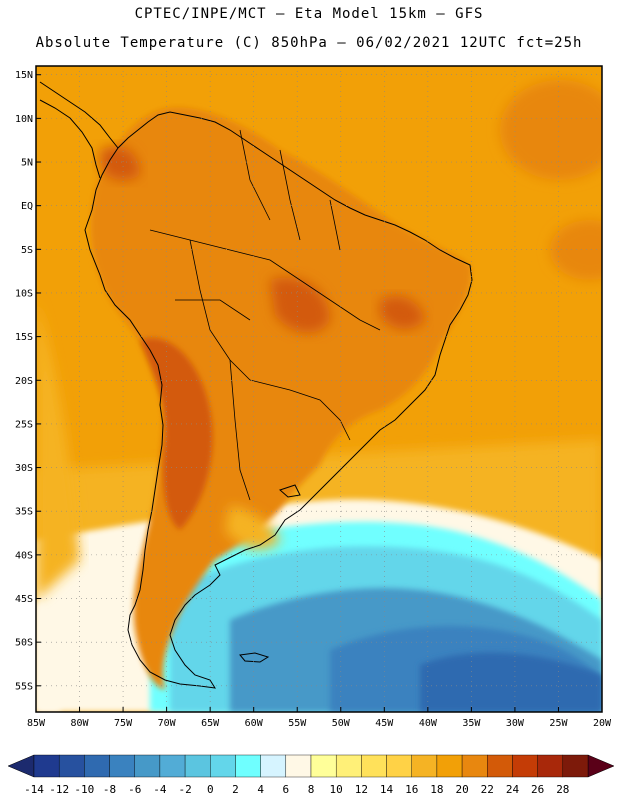 The height and width of the screenshot is (800, 618). What do you see at coordinates (384, 723) in the screenshot?
I see `lon-label: 45W` at bounding box center [384, 723].